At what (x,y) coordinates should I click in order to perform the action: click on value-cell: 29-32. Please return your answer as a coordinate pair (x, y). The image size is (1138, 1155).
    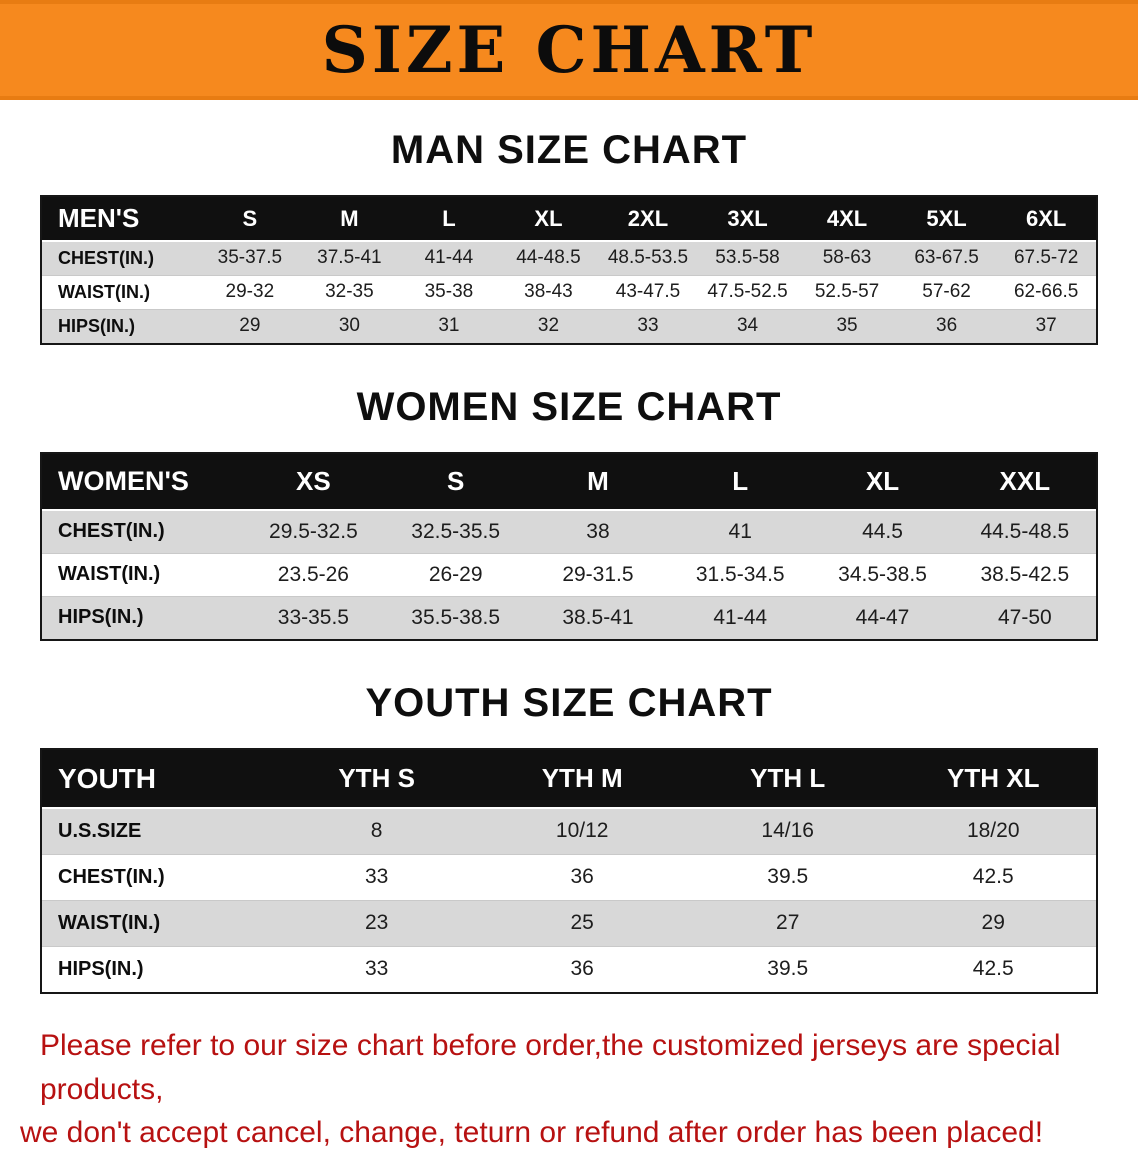
    Looking at the image, I should click on (250, 292).